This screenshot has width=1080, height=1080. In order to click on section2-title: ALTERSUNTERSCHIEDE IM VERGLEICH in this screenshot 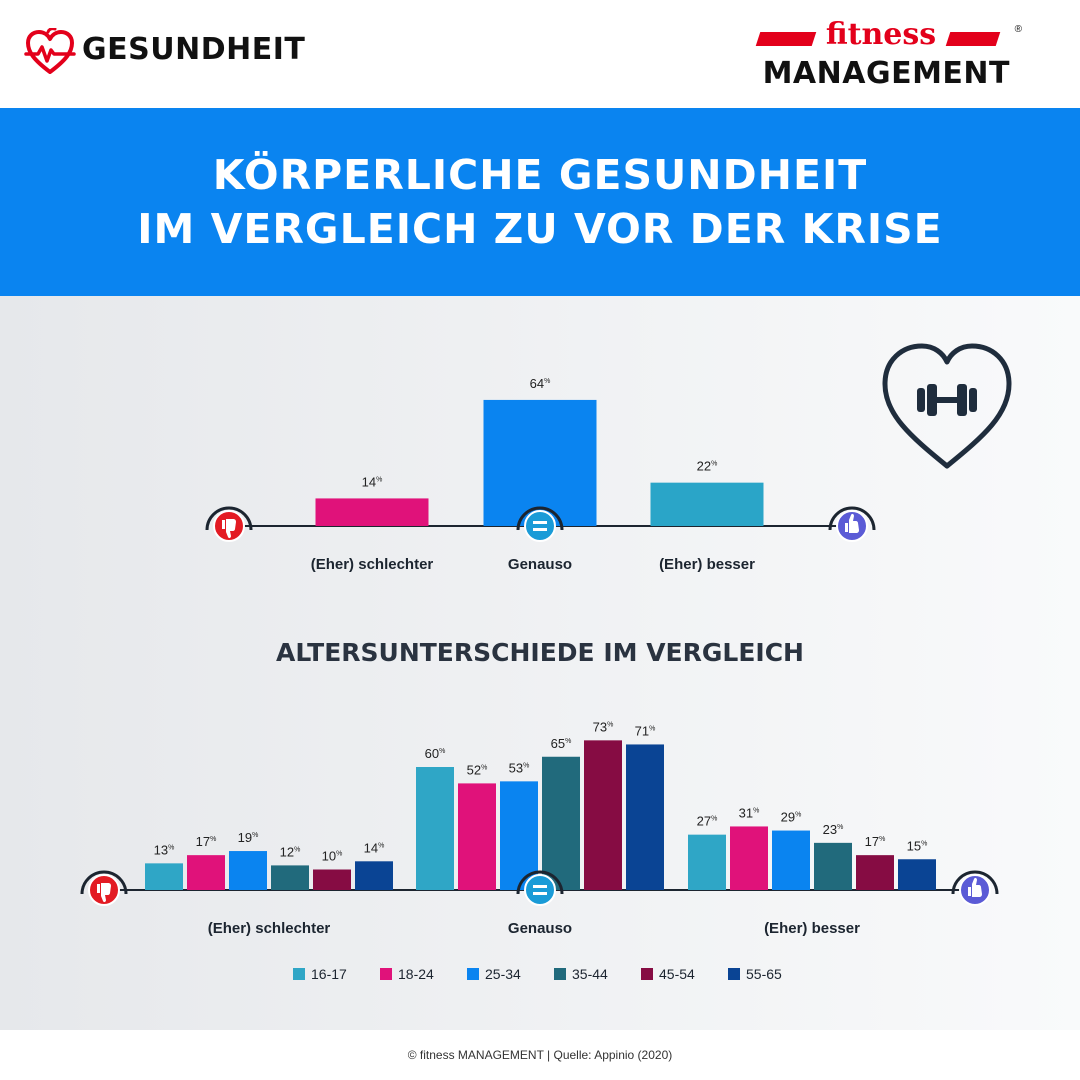, I will do `click(540, 652)`.